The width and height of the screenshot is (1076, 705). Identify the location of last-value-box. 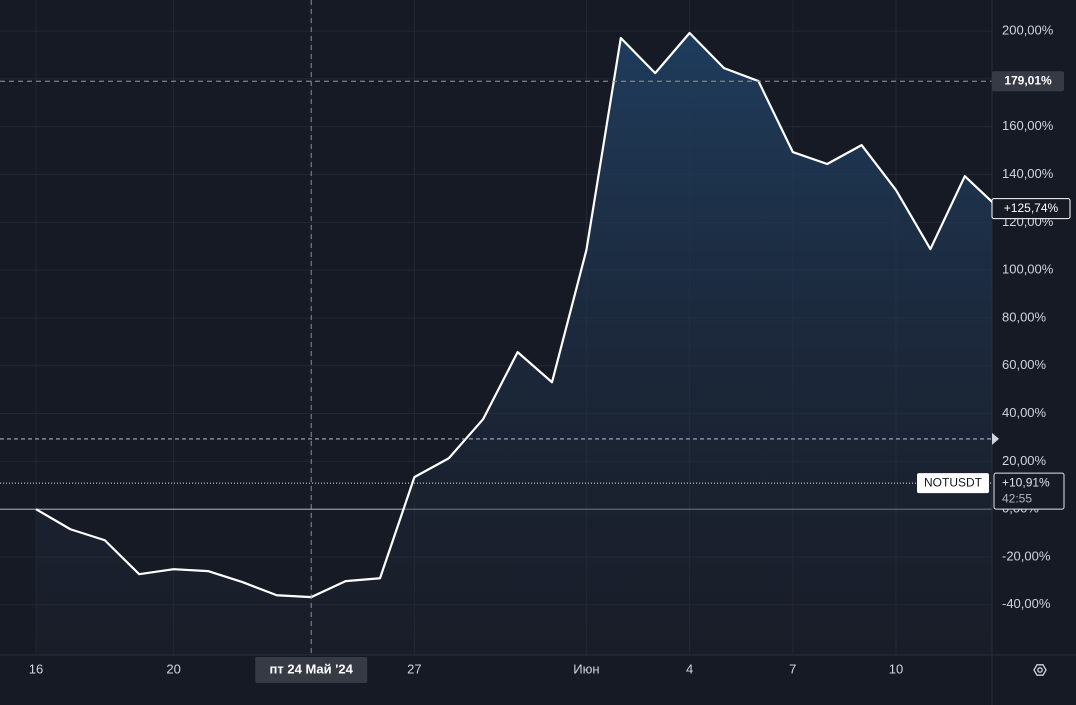
(1031, 209).